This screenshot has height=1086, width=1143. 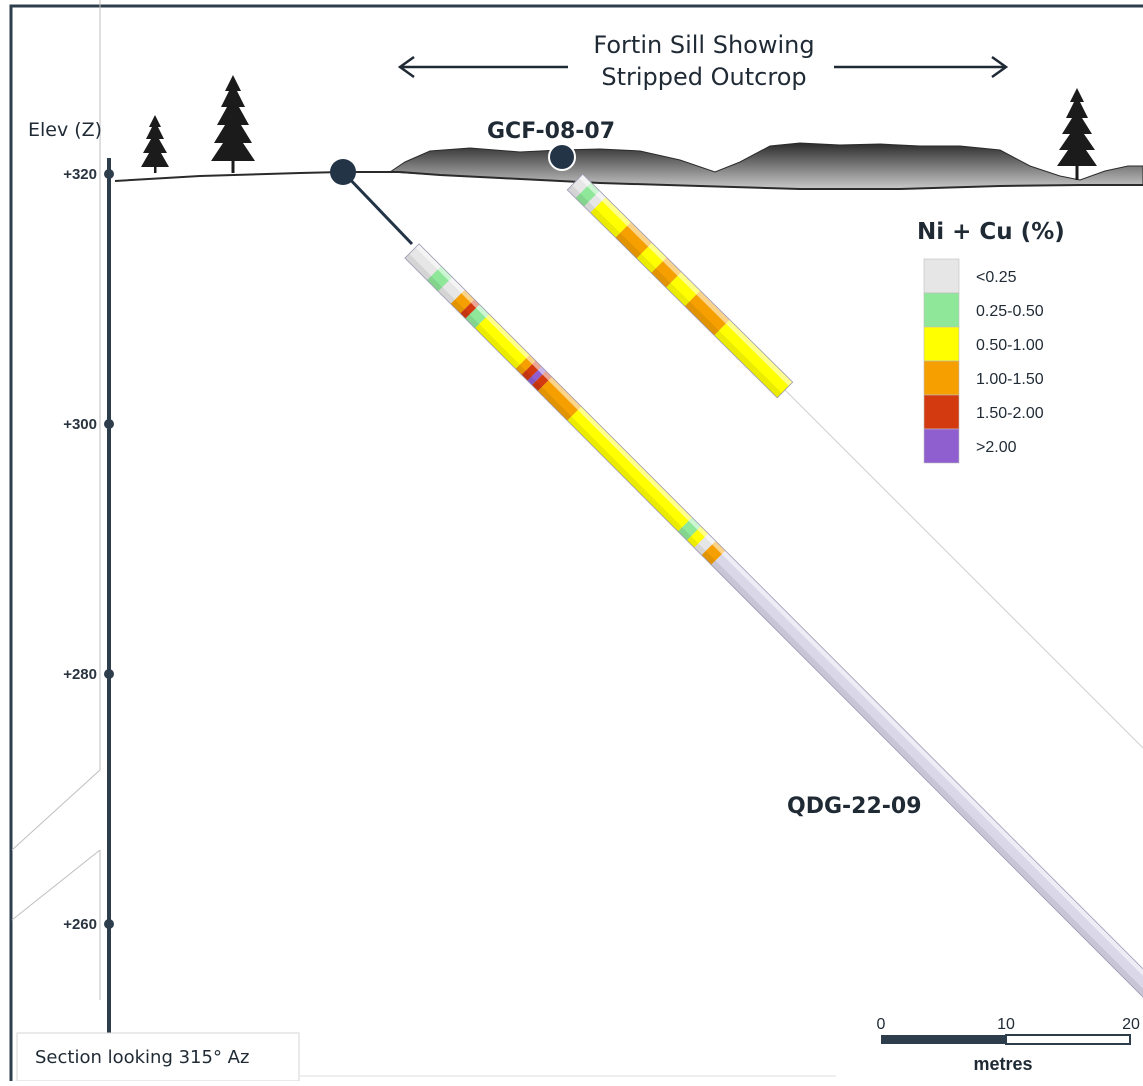 What do you see at coordinates (1068, 1039) in the screenshot?
I see `scale-segment-light` at bounding box center [1068, 1039].